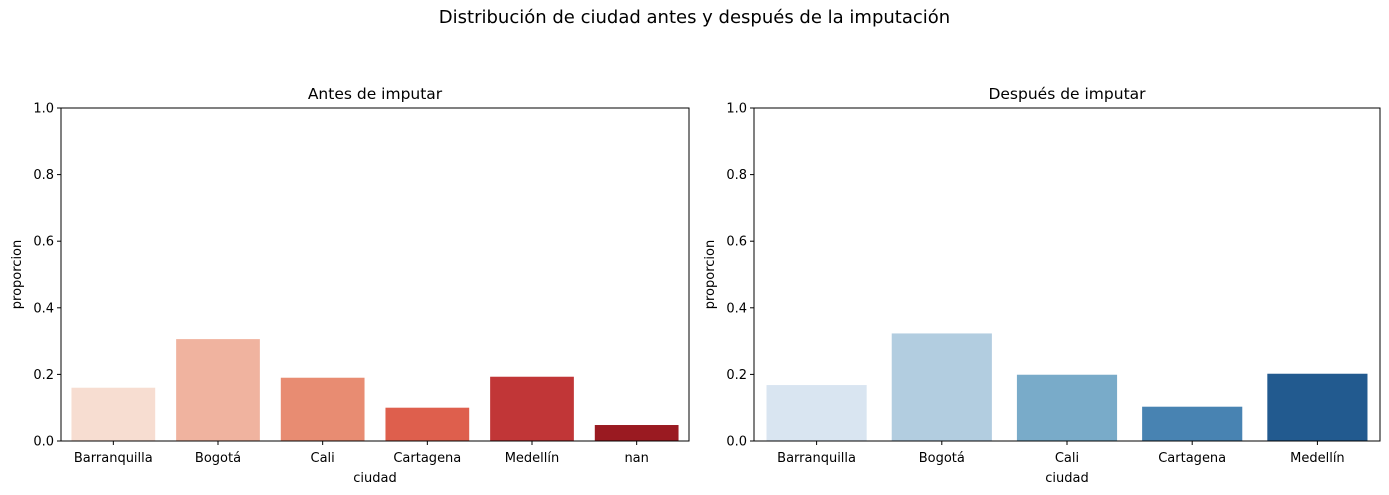 The image size is (1389, 495). Describe the element at coordinates (43, 308) in the screenshot. I see `panel-1-ytick-label-3: 0.4` at that location.